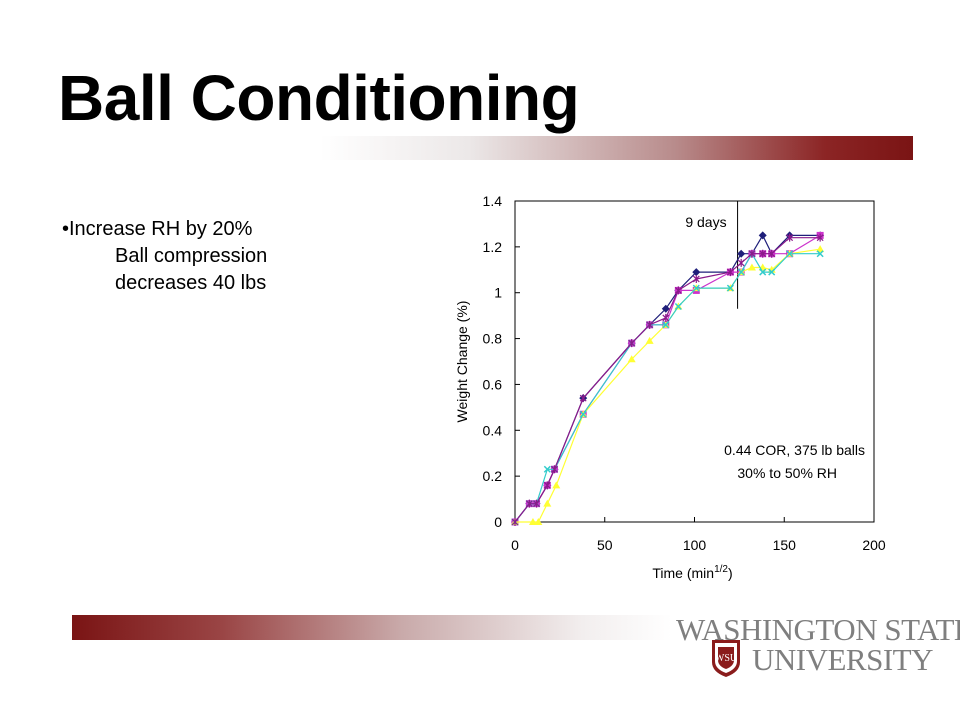 The height and width of the screenshot is (720, 960). What do you see at coordinates (498, 522) in the screenshot?
I see `y-tick-label: 0` at bounding box center [498, 522].